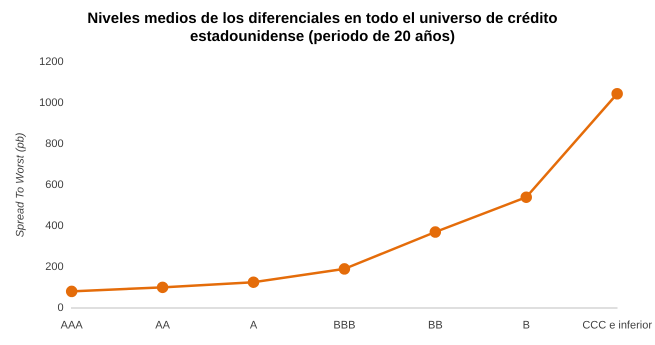  Describe the element at coordinates (54, 184) in the screenshot. I see `y-tick-label: 600` at that location.